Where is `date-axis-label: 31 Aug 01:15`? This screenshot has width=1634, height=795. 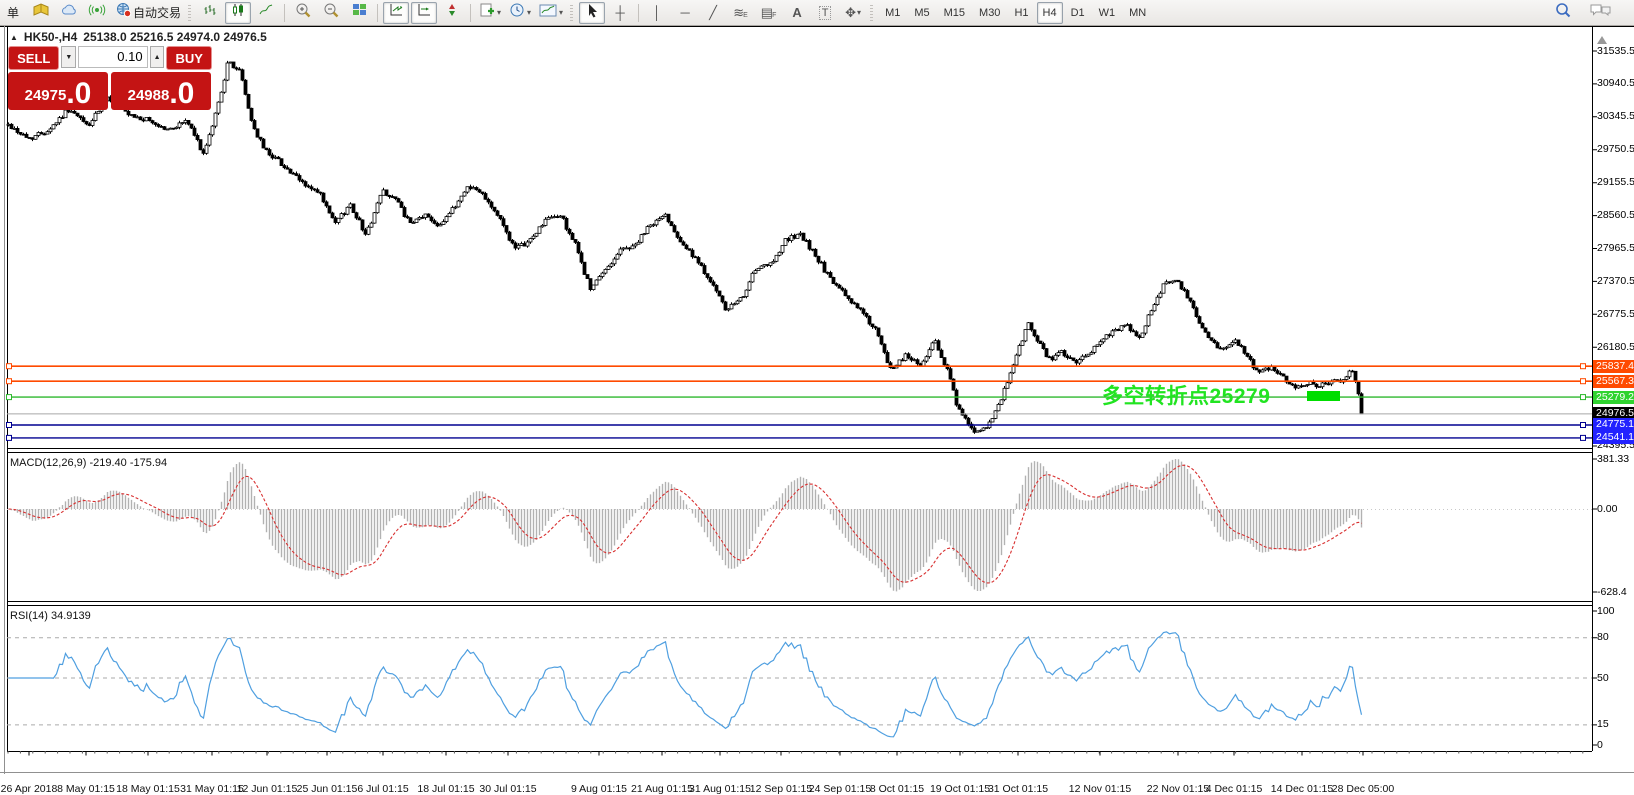 date-axis-label: 31 Aug 01:15 is located at coordinates (720, 789).